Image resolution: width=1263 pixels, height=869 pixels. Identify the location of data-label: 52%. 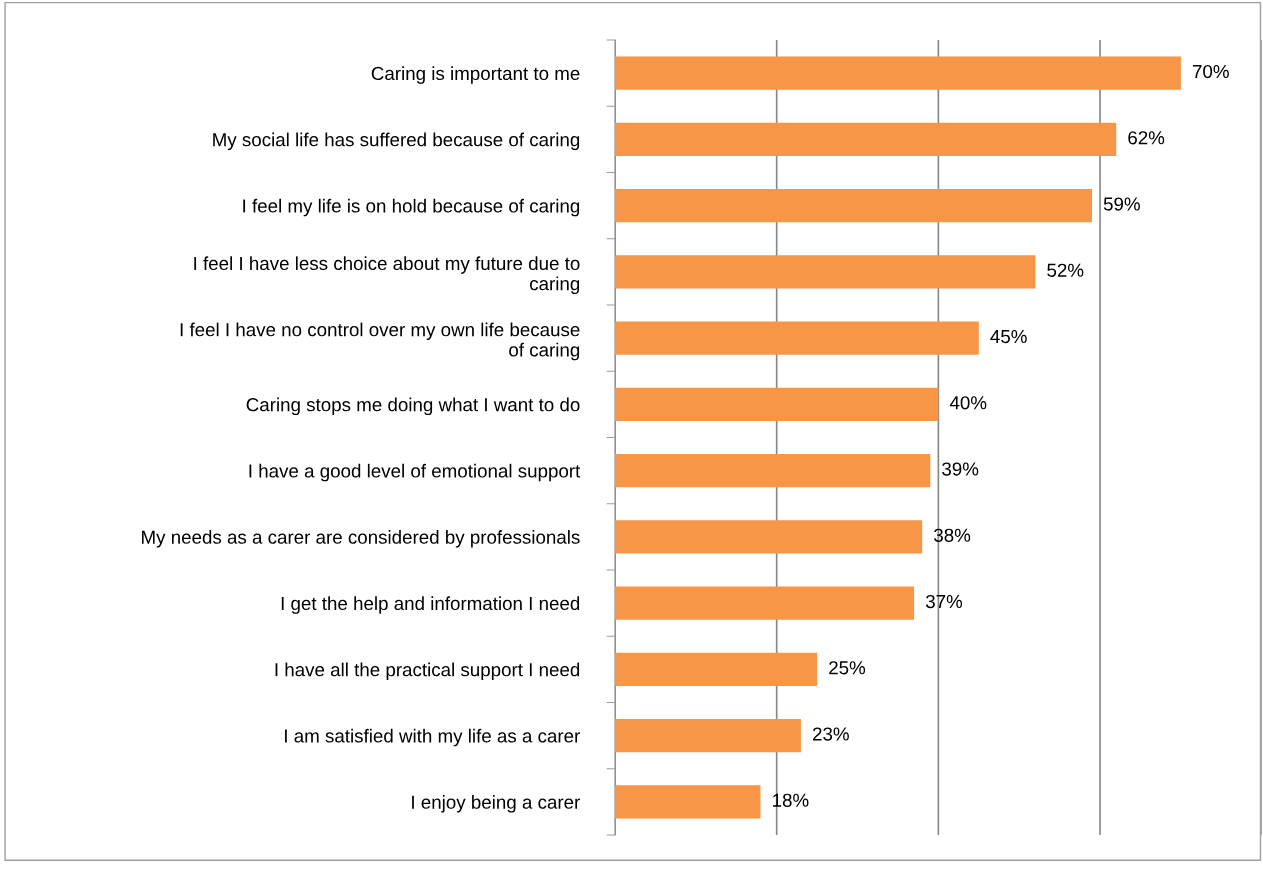
(1065, 270).